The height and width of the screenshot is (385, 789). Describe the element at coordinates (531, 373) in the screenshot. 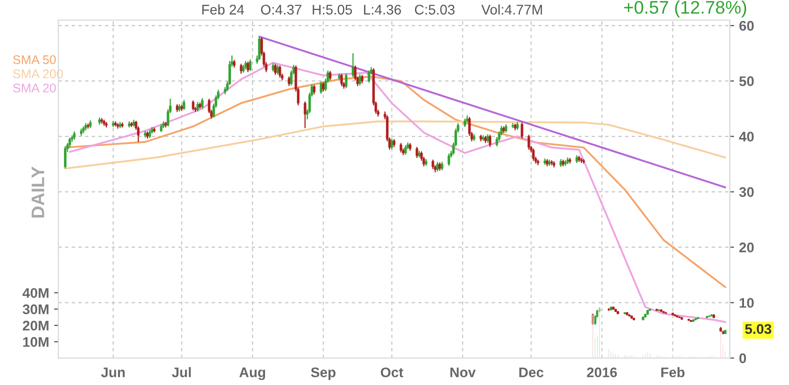

I see `x-tick-label: Dec` at that location.